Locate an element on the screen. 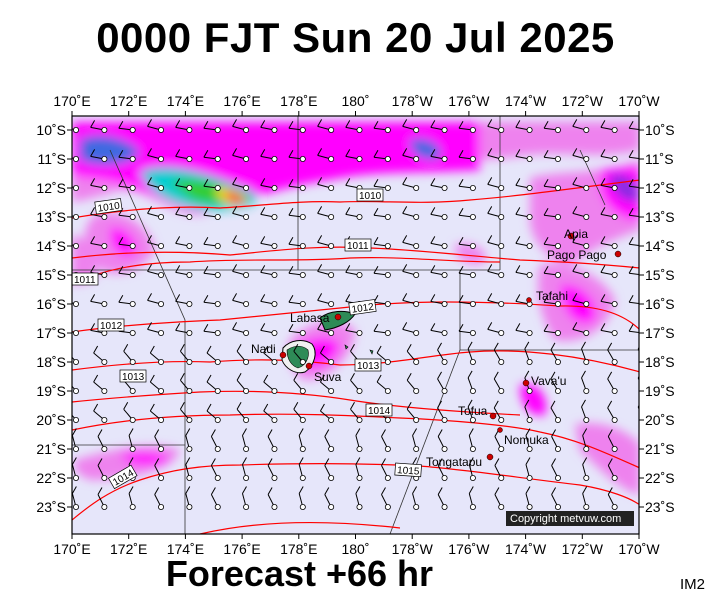  bottom-lon-label: 172˚W is located at coordinates (583, 549).